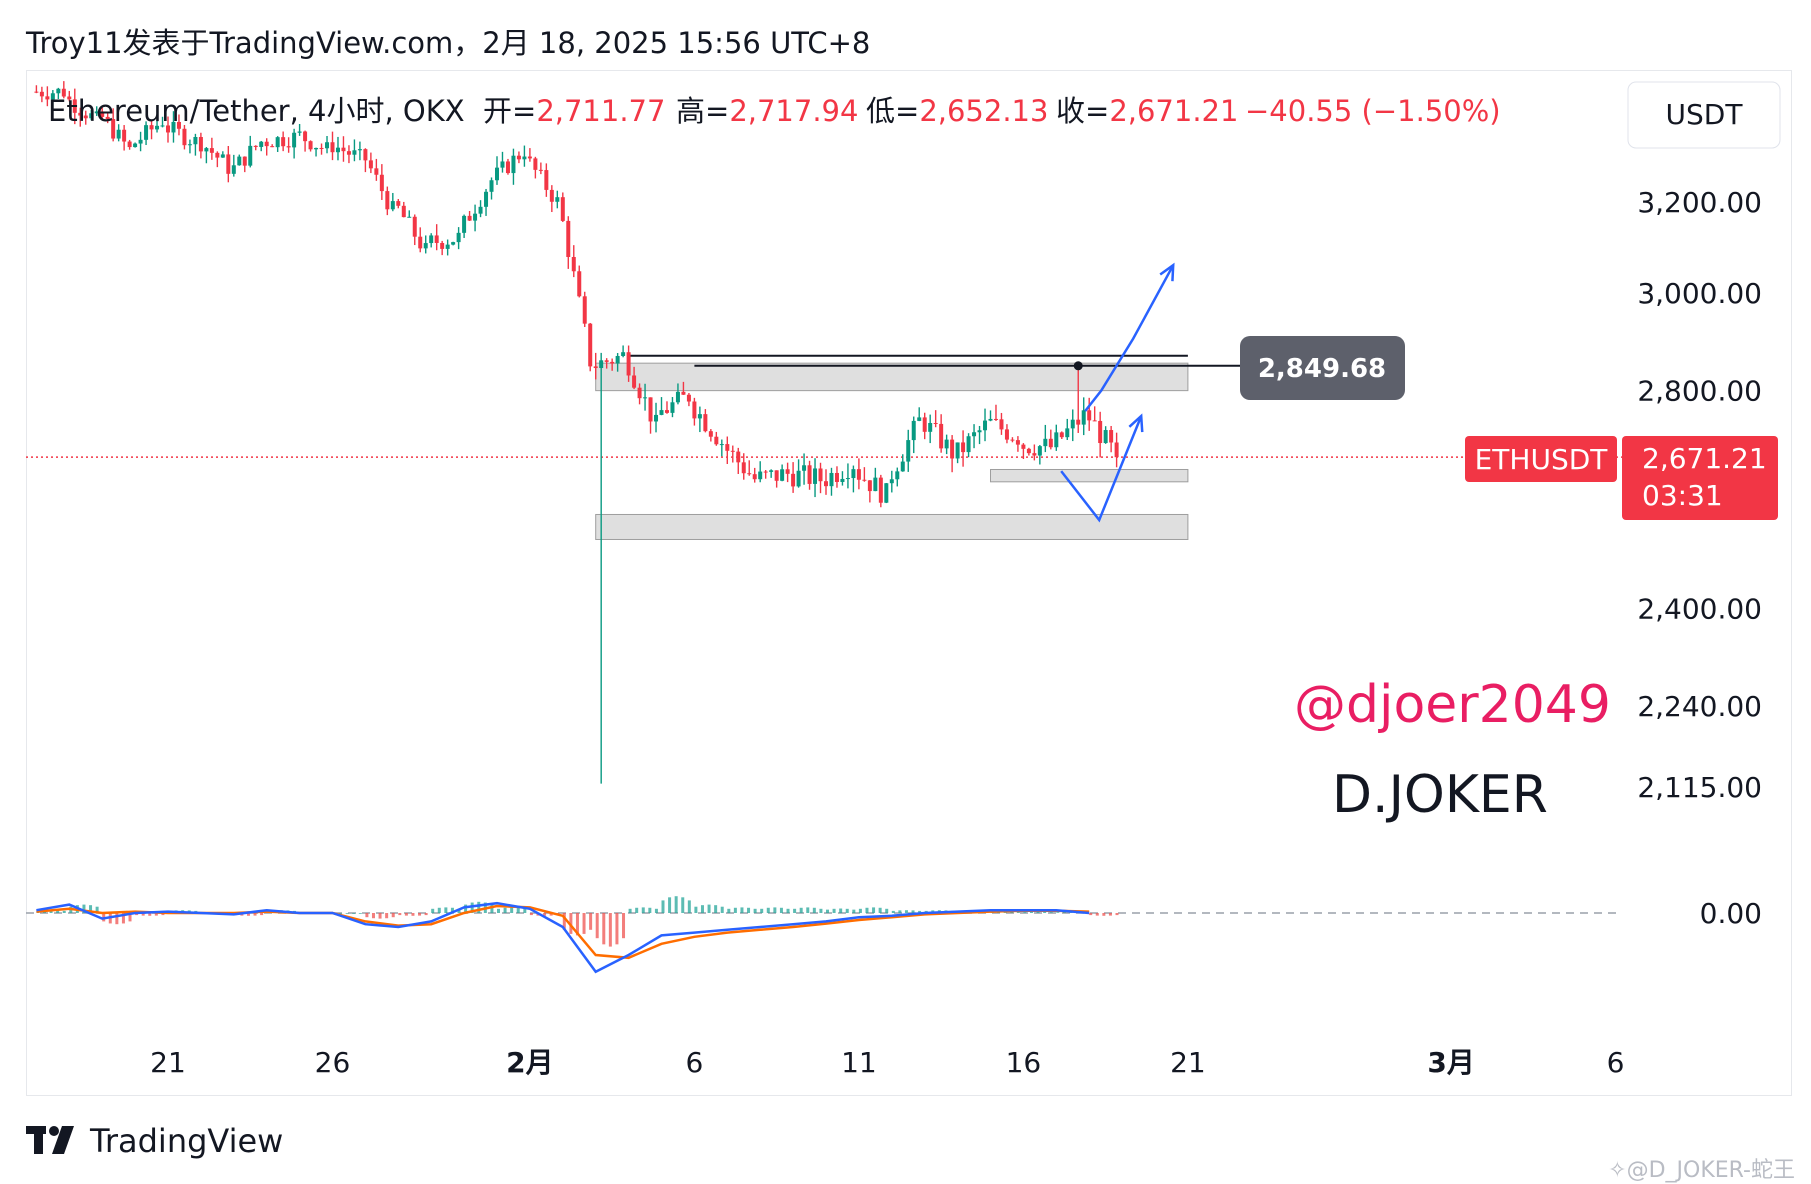  I want to click on tradingview-brand: TradingView, so click(187, 1141).